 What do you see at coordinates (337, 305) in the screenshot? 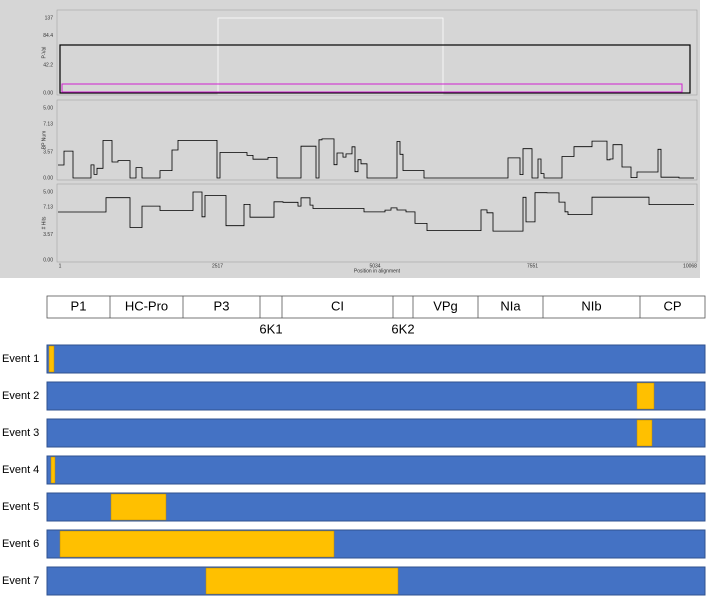
I see `gene-label: CI` at bounding box center [337, 305].